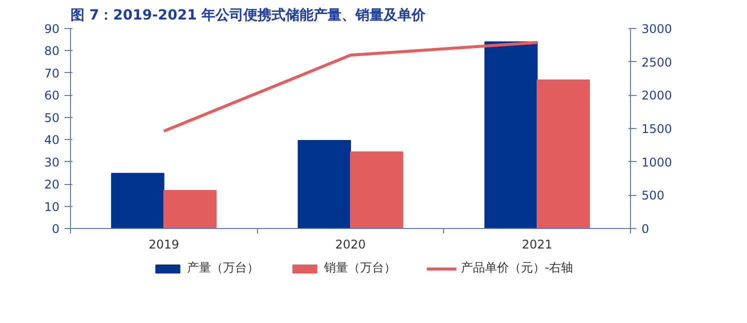 This screenshot has height=323, width=747. What do you see at coordinates (52, 162) in the screenshot?
I see `y-tick-label: 30` at bounding box center [52, 162].